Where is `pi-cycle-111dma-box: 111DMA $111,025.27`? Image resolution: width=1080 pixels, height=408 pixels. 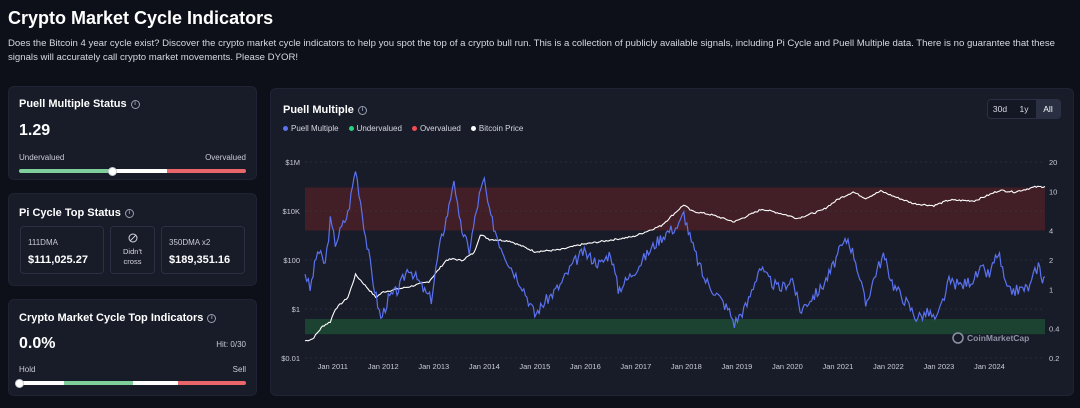
pi-cycle-111dma-box: 111DMA $111,025.27 is located at coordinates (62, 250).